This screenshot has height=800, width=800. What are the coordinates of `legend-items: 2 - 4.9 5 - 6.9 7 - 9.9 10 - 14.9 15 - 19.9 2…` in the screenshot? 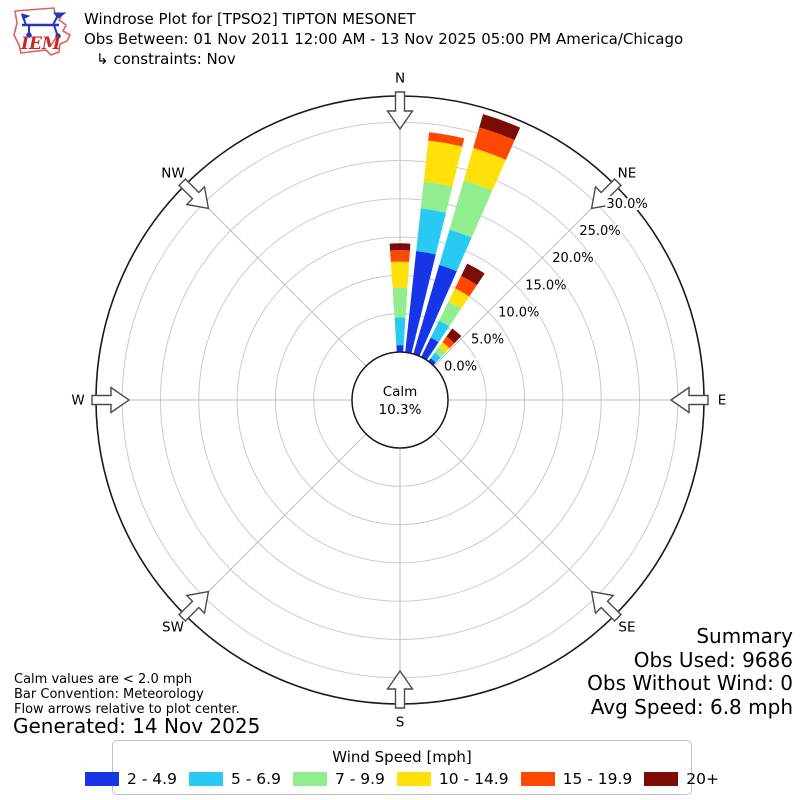 It's located at (402, 779).